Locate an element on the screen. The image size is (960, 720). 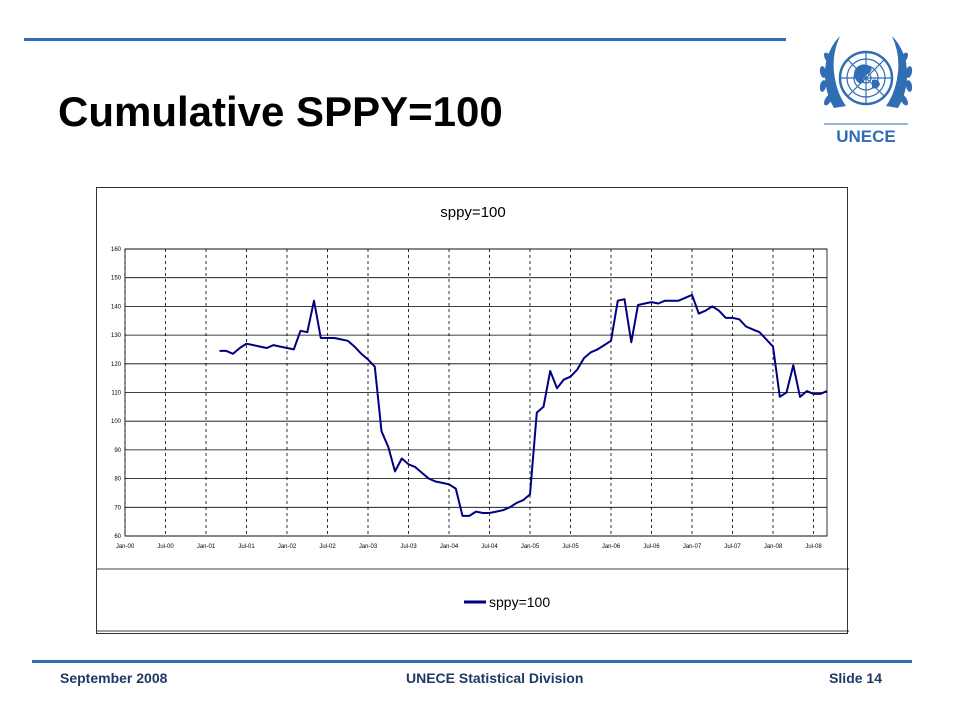
chart-title: sppy=100 is located at coordinates (472, 212).